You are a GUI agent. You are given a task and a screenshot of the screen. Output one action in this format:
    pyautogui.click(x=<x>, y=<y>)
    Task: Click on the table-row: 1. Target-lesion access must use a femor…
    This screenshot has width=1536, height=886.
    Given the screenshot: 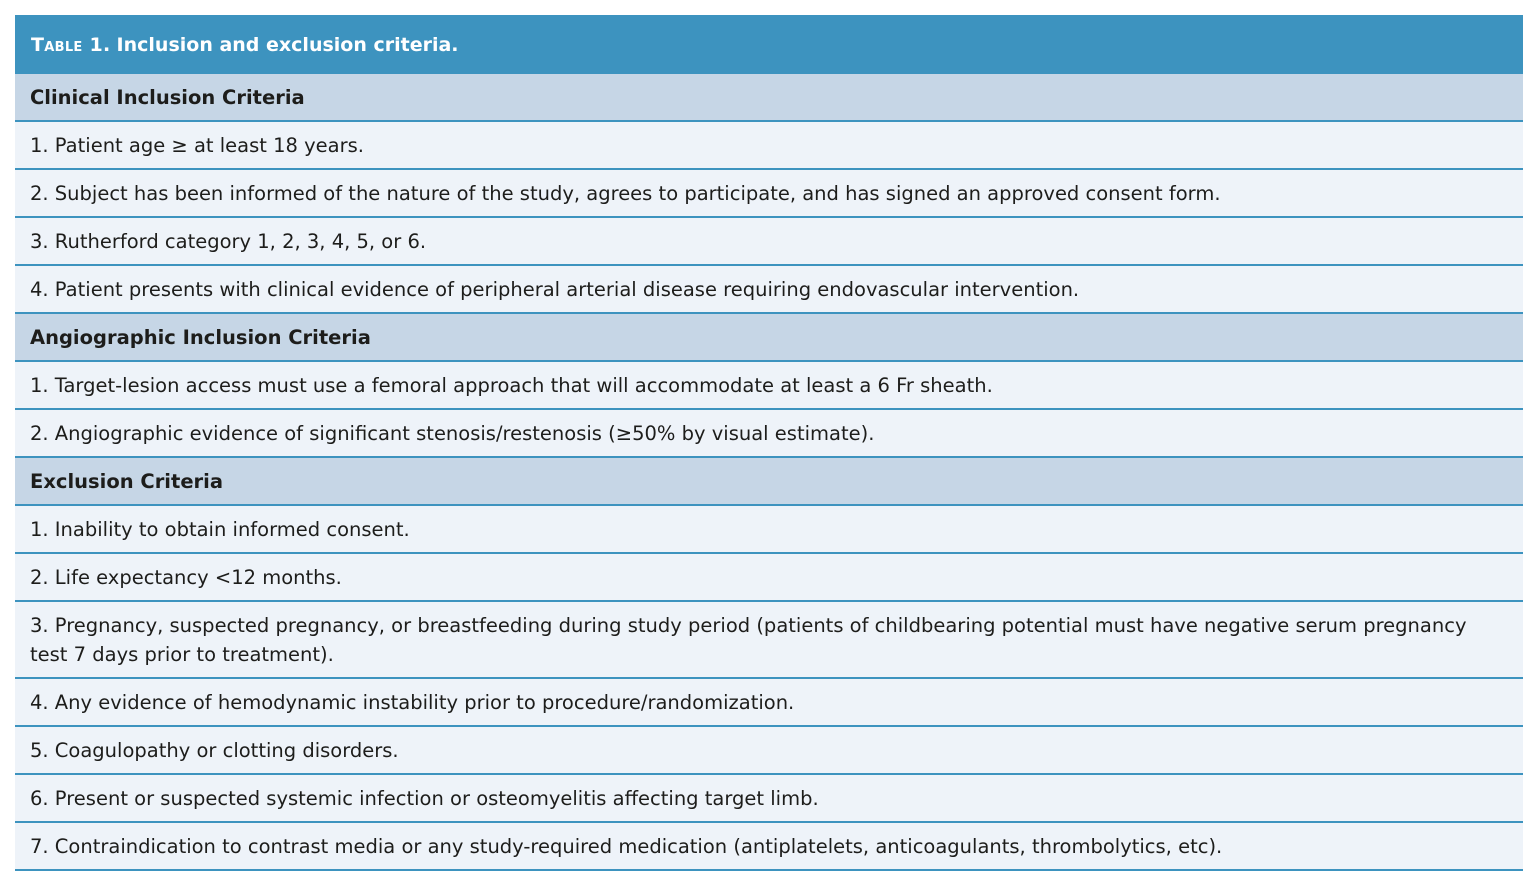 What is the action you would take?
    pyautogui.click(x=769, y=386)
    